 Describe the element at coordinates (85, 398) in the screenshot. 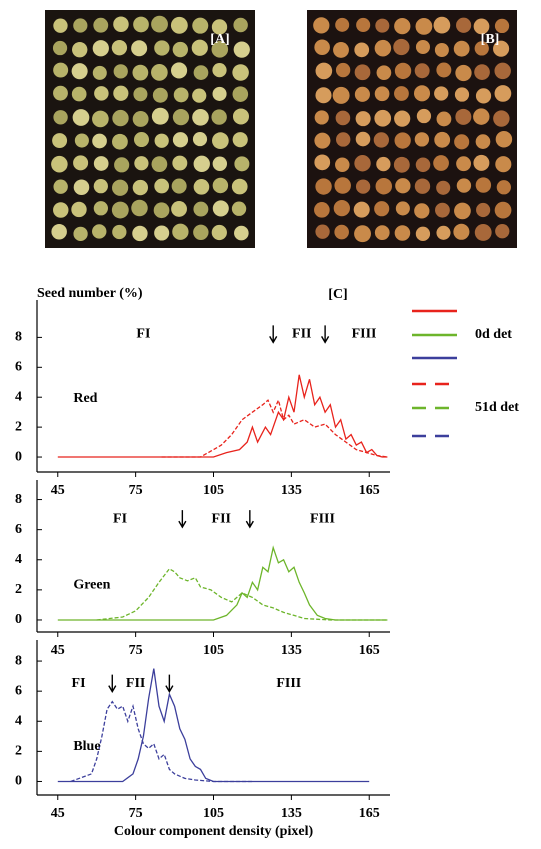

I see `channel-label: Red` at that location.